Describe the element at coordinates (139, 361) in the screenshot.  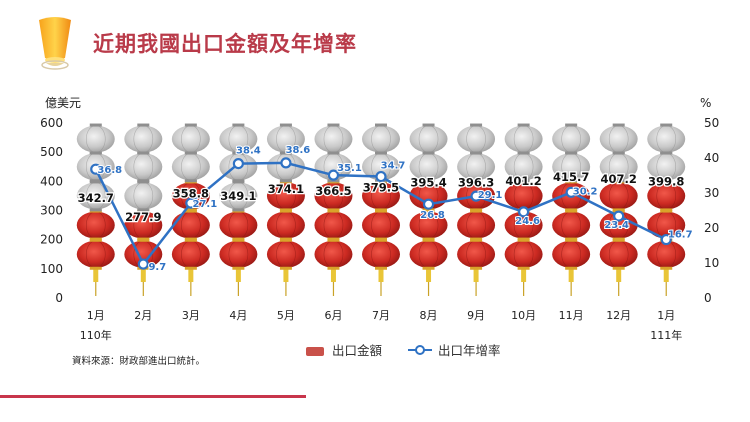
I see `source-note: 資料來源：財政部進出口統計。` at that location.